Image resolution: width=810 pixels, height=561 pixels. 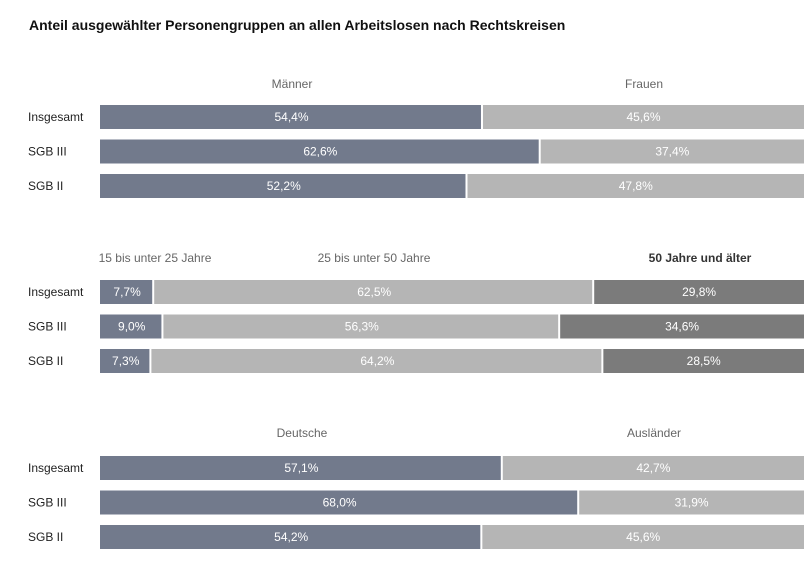 I want to click on data-label: 7,3%, so click(x=126, y=361).